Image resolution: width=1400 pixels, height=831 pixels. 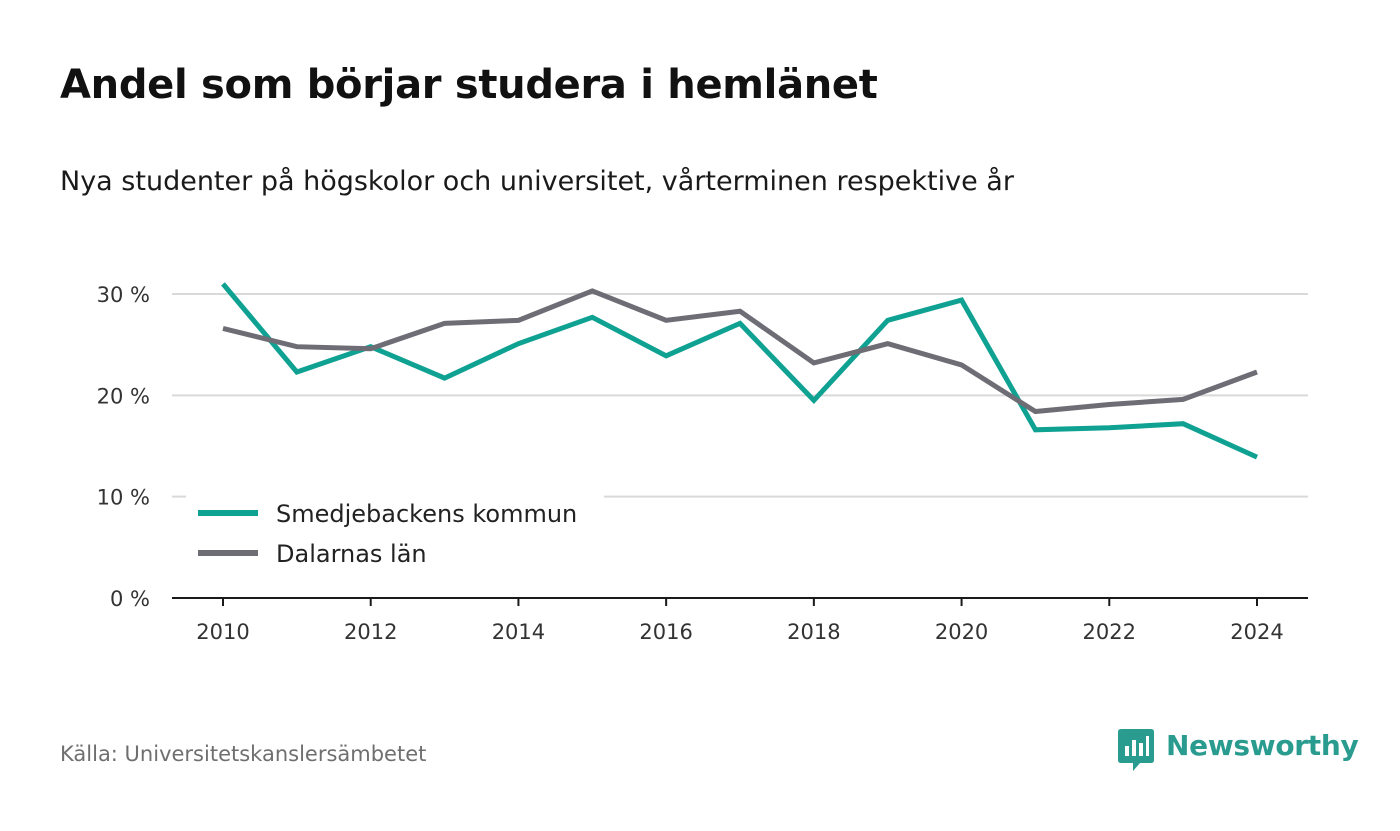 What do you see at coordinates (961, 632) in the screenshot?
I see `x-tick-label: 2020` at bounding box center [961, 632].